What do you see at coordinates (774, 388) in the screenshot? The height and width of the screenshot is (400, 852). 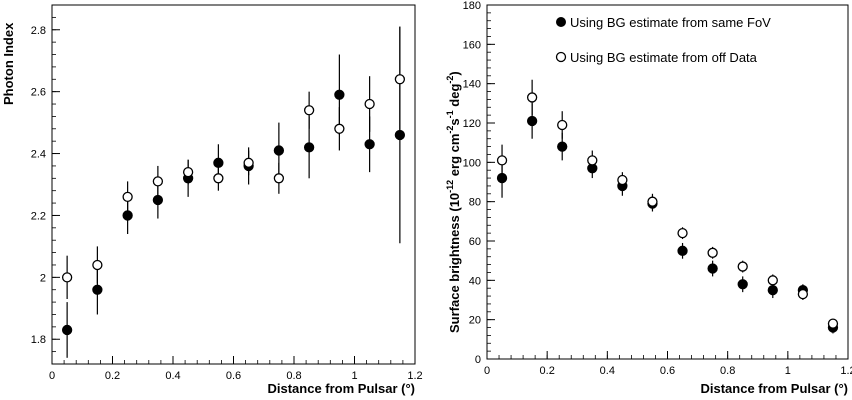 I see `right-x-axis-label: Distance from Pulsar (°)` at bounding box center [774, 388].